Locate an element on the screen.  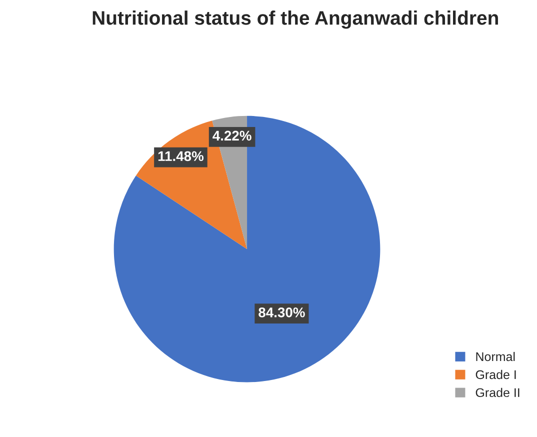
legend-label: Grade II is located at coordinates (498, 393).